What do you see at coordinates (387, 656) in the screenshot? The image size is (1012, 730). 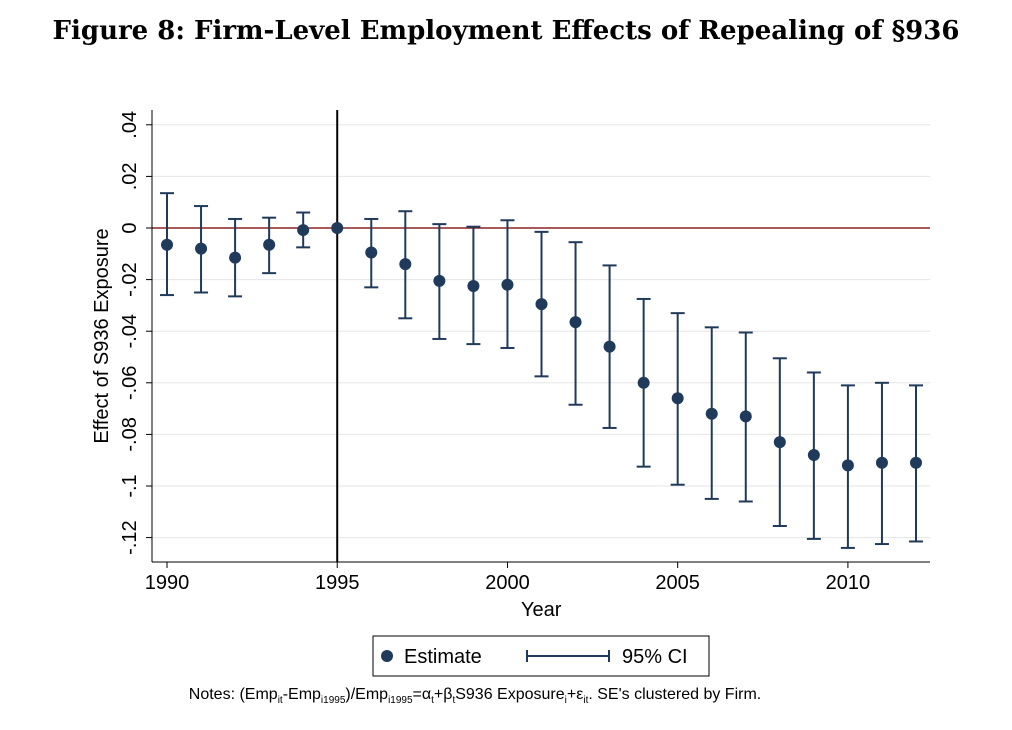 I see `legend-estimate-marker` at bounding box center [387, 656].